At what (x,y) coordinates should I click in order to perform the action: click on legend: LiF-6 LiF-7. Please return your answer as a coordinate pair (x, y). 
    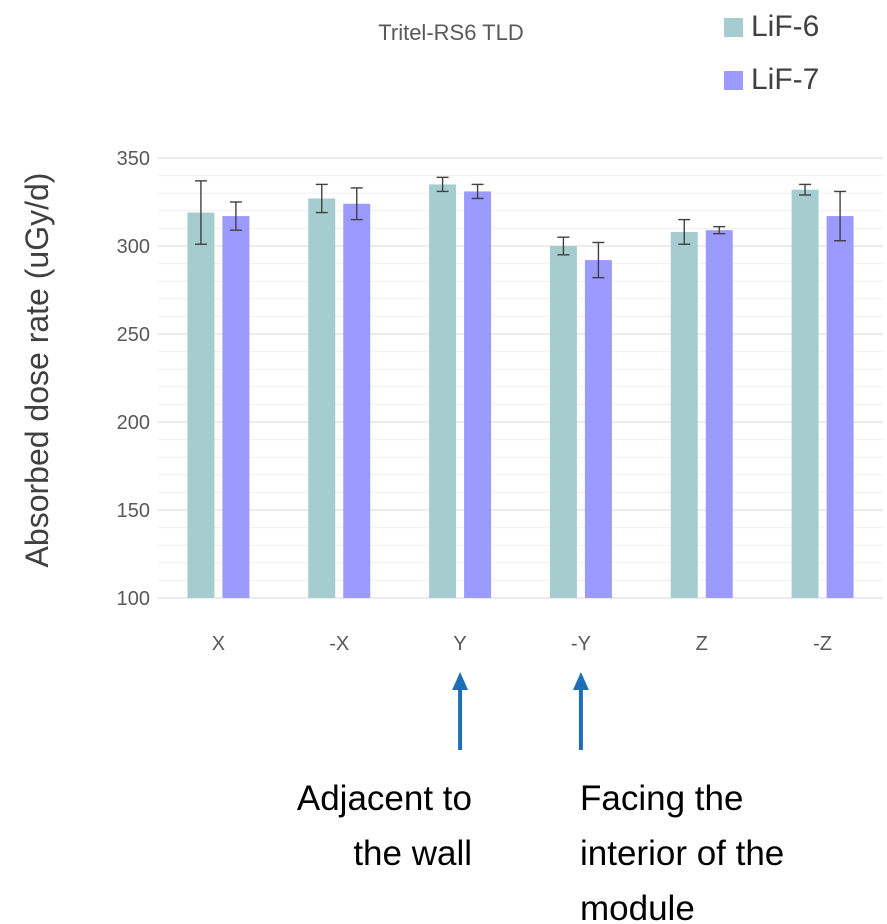
    Looking at the image, I should click on (771, 53).